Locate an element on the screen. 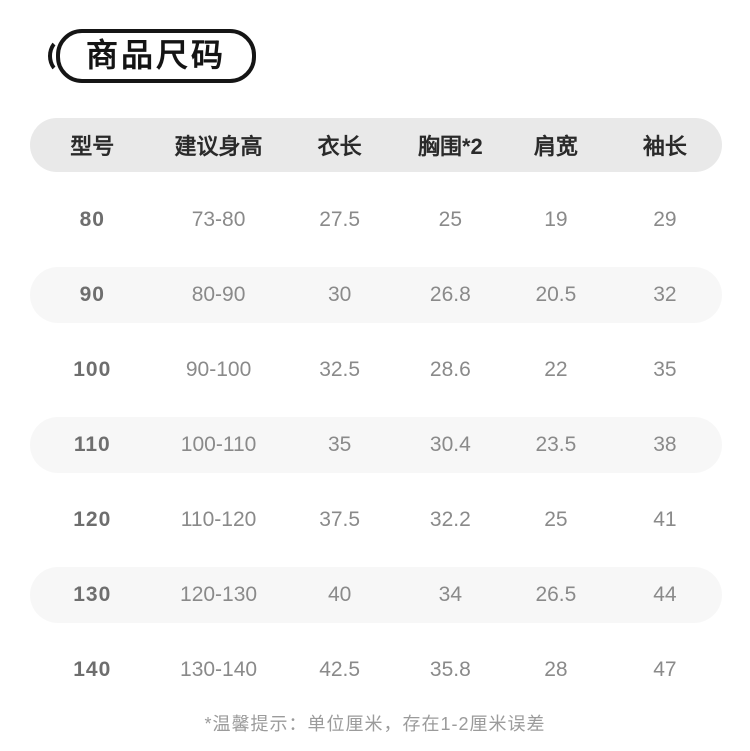 The height and width of the screenshot is (751, 750). table-row: 120 110-120 37.5 32.2 25 41 is located at coordinates (376, 520).